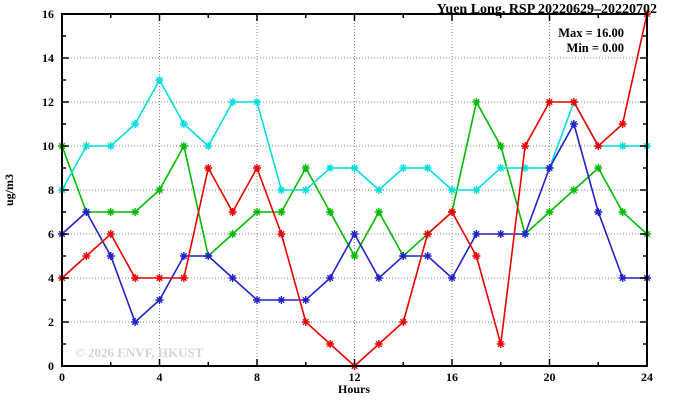  I want to click on x-tick-label: 4, so click(160, 377).